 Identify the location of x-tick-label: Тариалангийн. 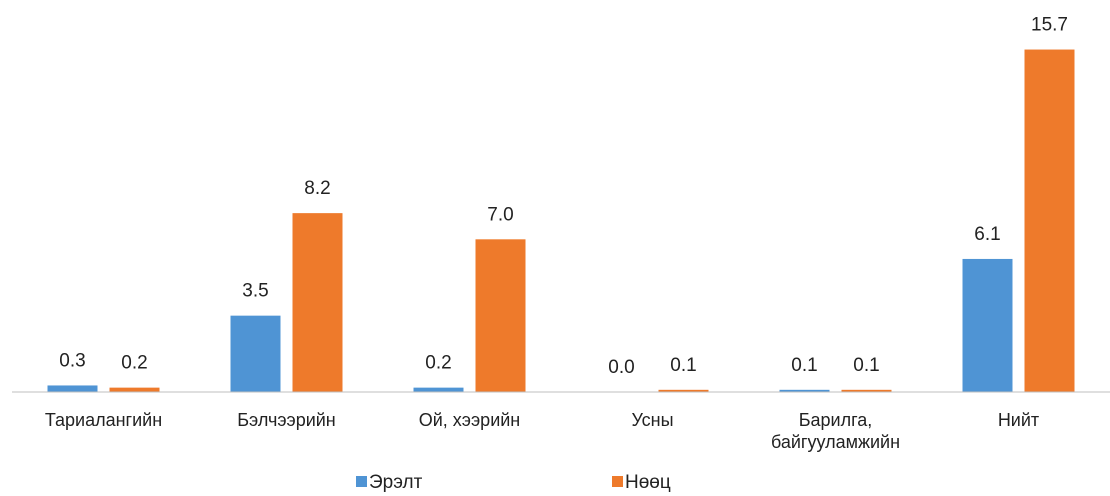
(103, 420).